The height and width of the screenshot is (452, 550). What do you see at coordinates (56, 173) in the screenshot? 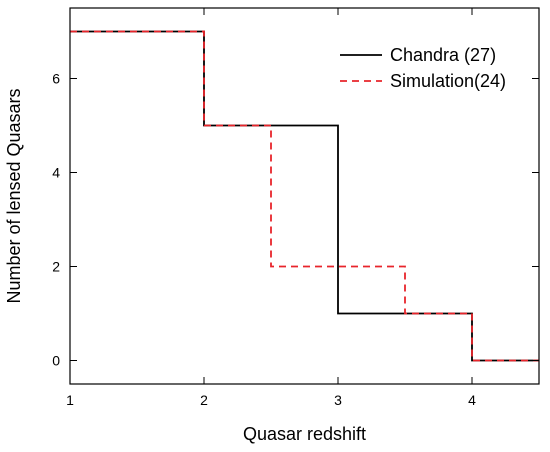
I see `y-tick-label: 4` at bounding box center [56, 173].